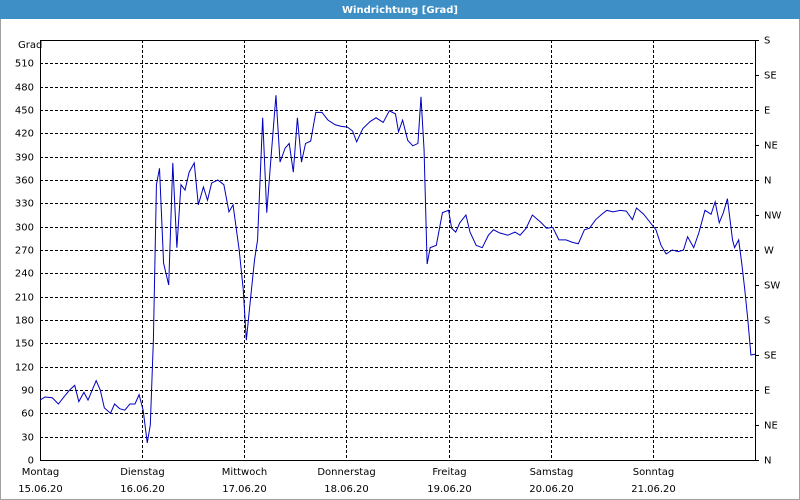 The image size is (800, 500). Describe the element at coordinates (40, 472) in the screenshot. I see `x-tick-label: Montag` at that location.